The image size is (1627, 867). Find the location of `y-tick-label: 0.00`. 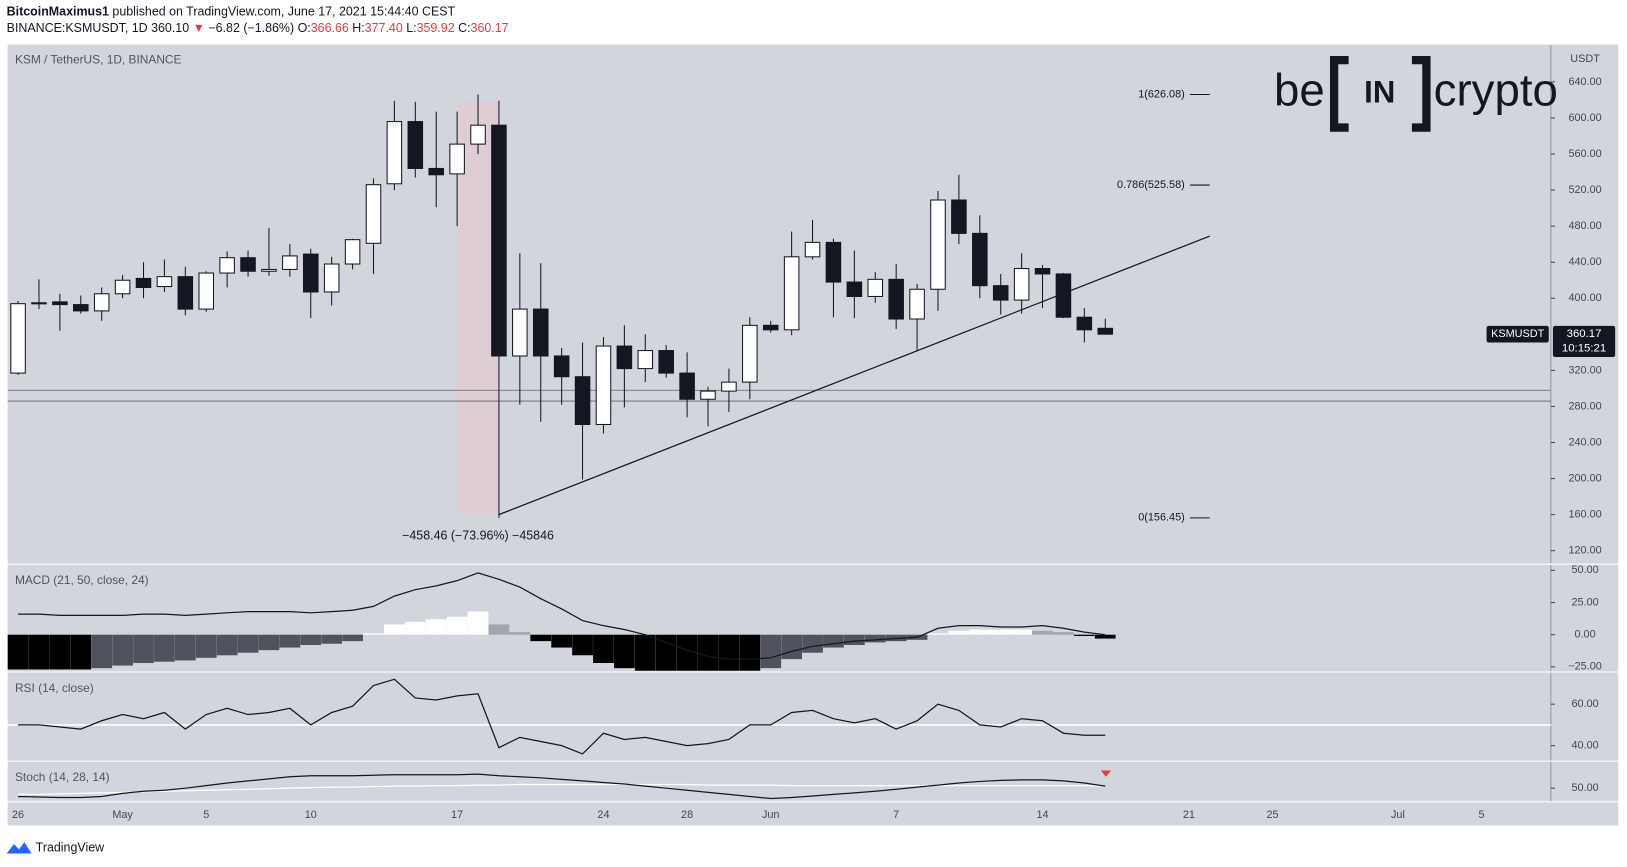

y-tick-label: 0.00 is located at coordinates (1585, 635).